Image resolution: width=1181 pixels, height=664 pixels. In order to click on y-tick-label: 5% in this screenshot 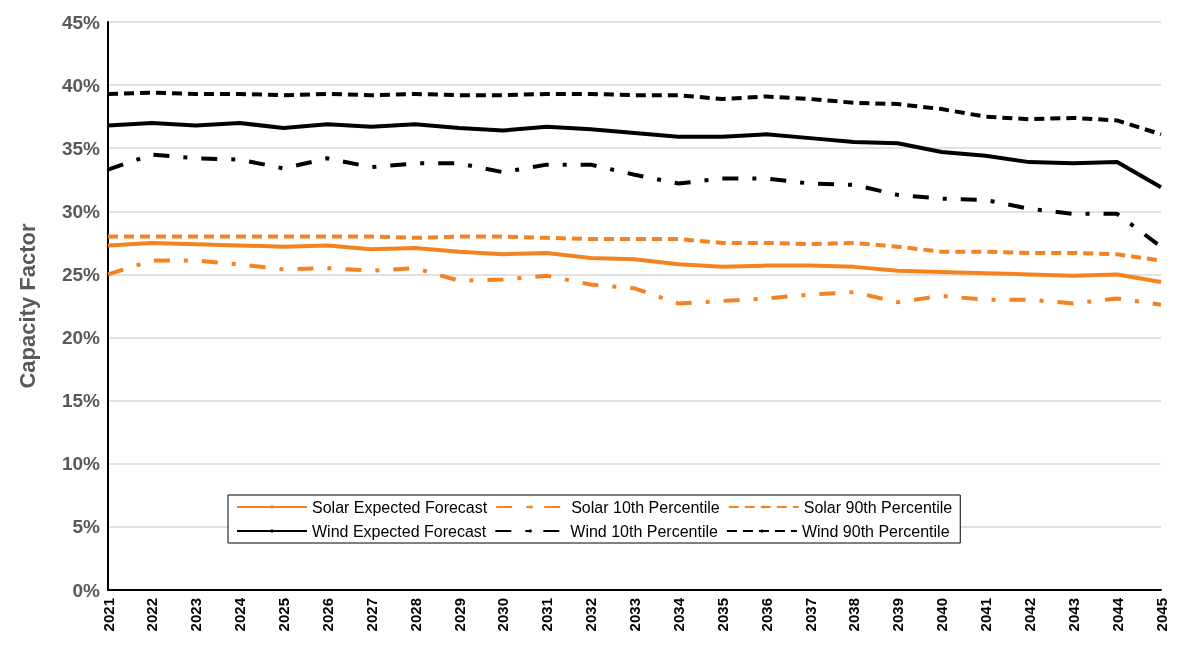, I will do `click(86, 527)`.